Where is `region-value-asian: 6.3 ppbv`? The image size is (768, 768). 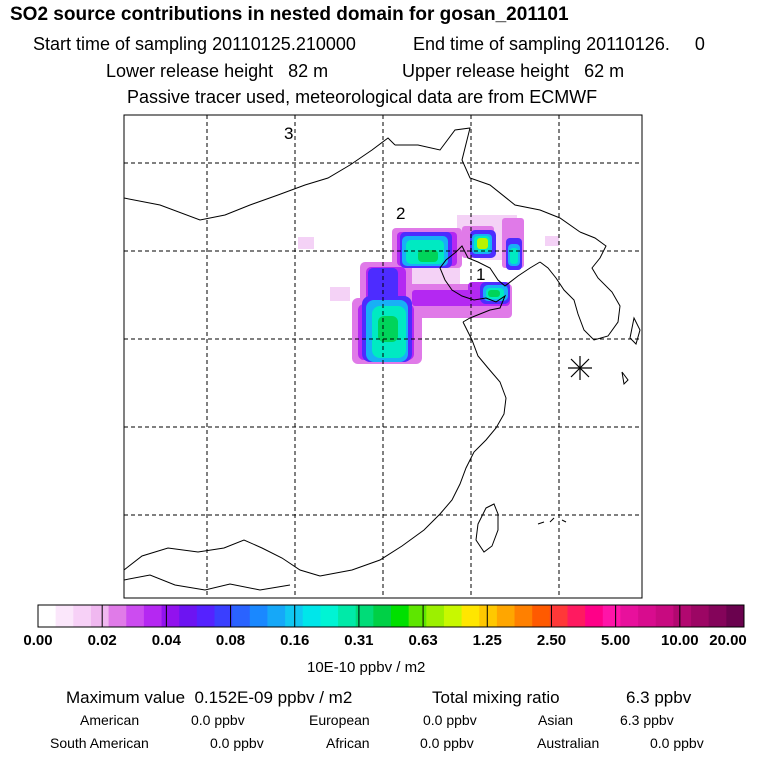
region-value-asian: 6.3 ppbv is located at coordinates (647, 720).